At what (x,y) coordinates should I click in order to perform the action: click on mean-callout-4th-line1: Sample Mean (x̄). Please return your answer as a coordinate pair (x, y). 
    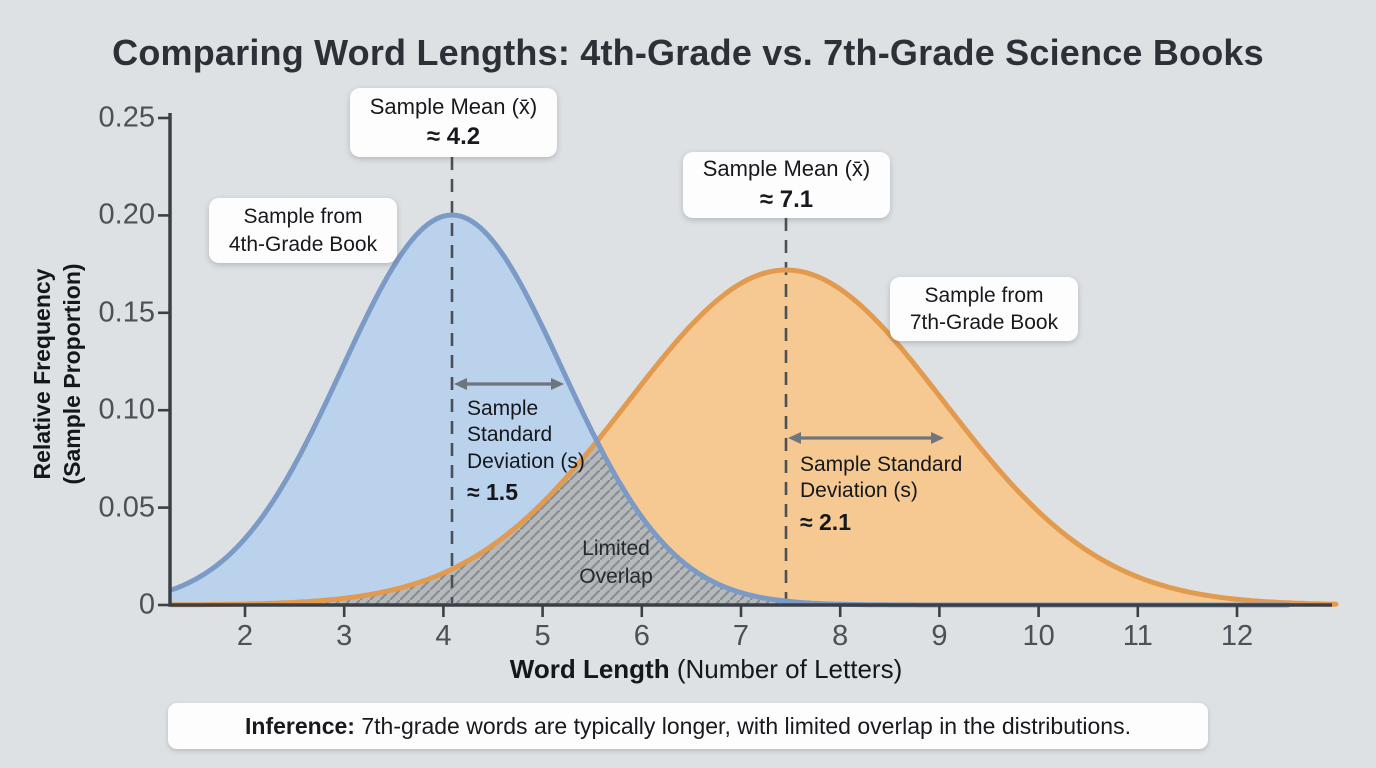
    Looking at the image, I should click on (453, 106).